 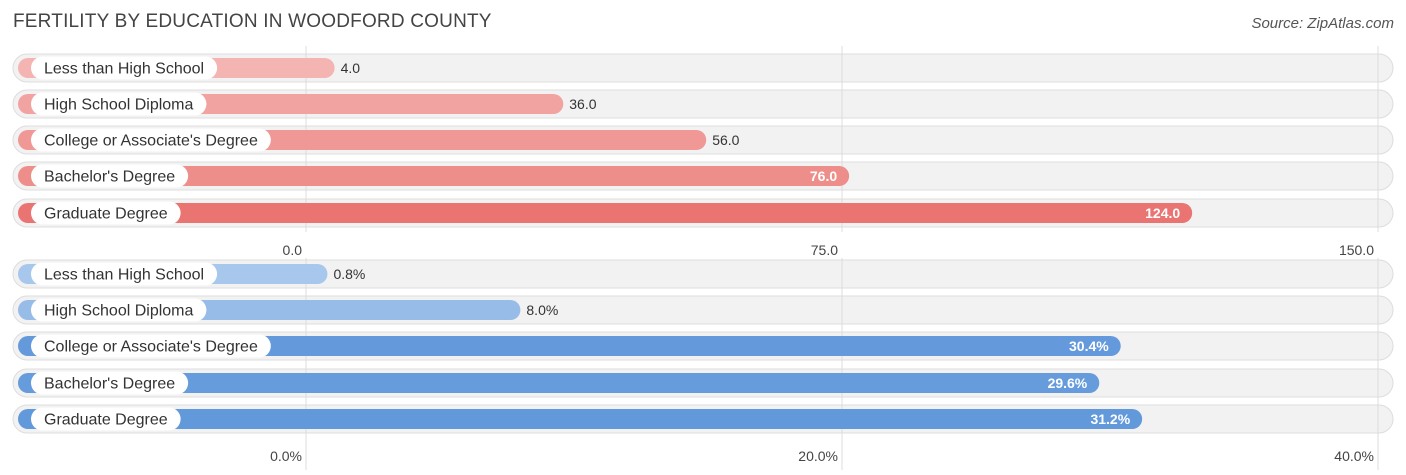 I want to click on x-tick-label: 150.0, so click(x=1356, y=250).